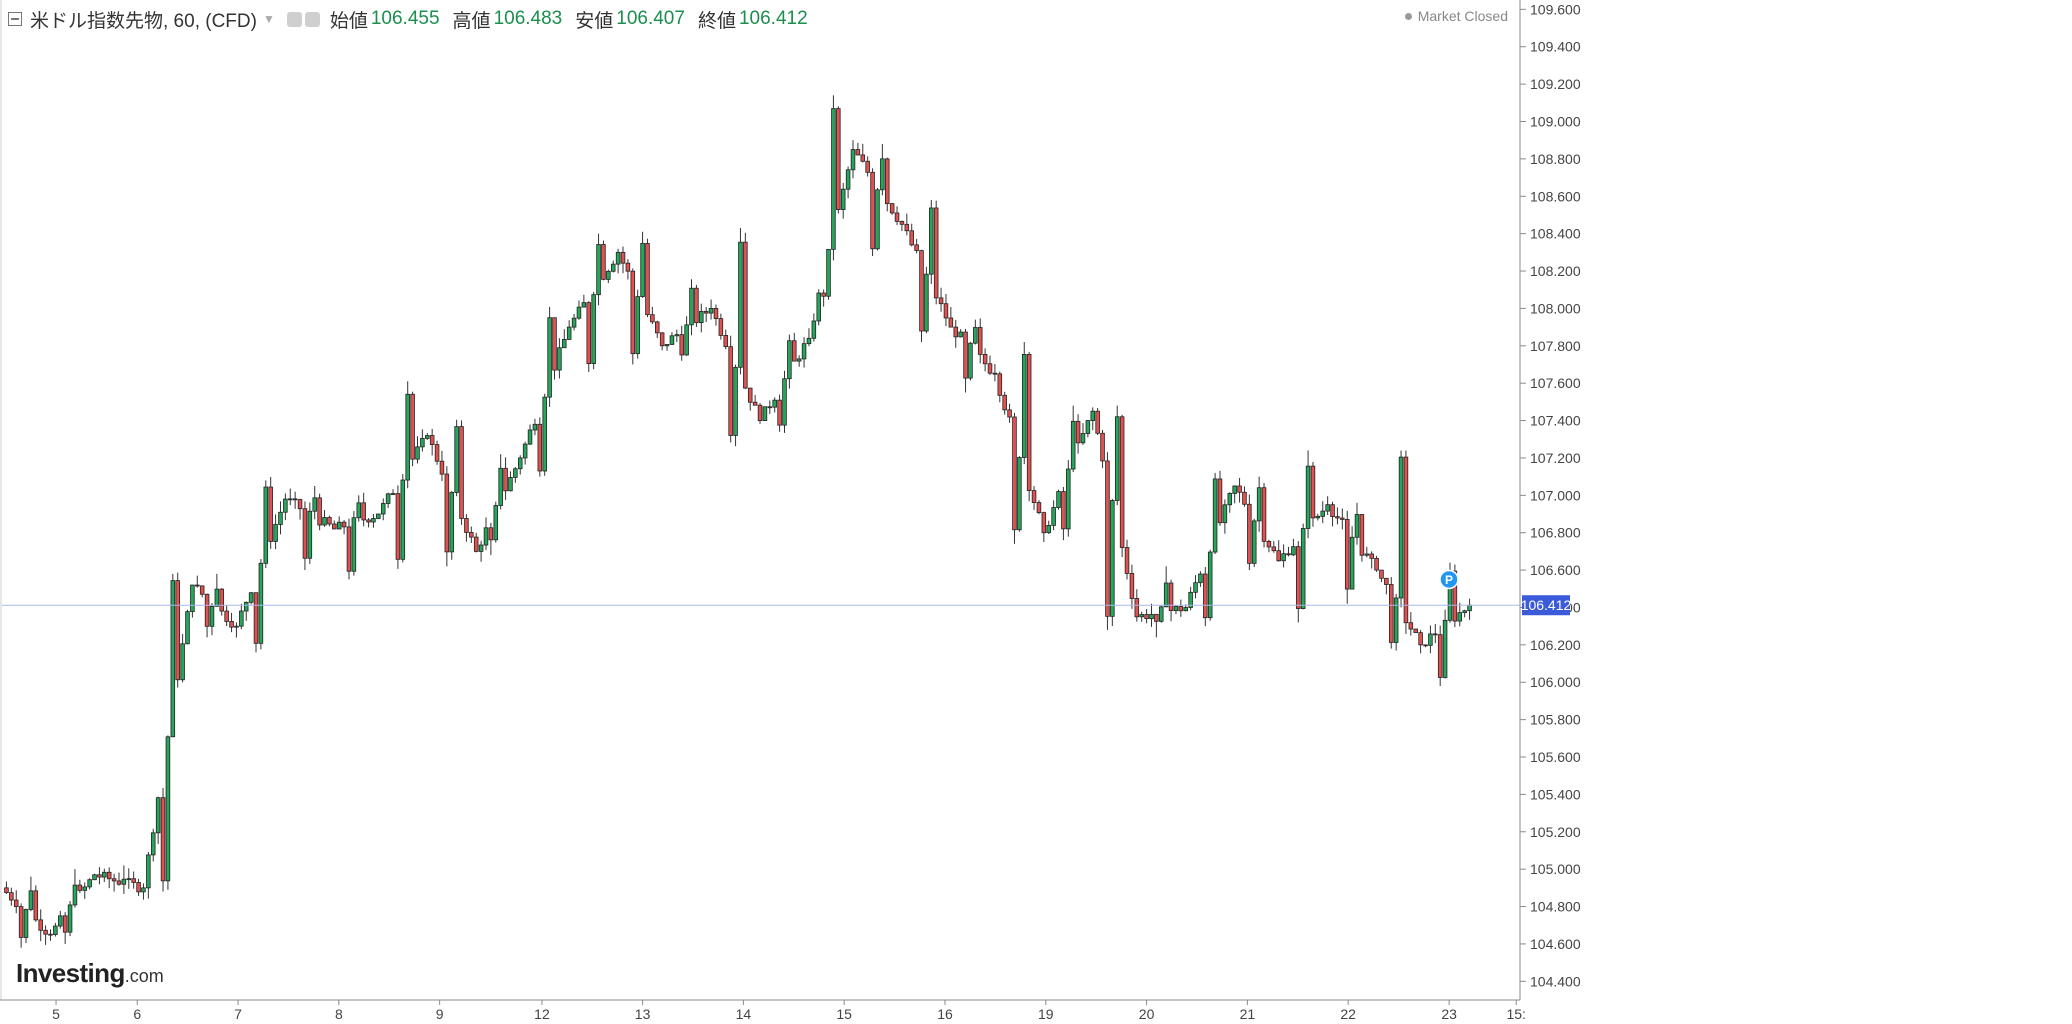 This screenshot has height=1024, width=2072. Describe the element at coordinates (1546, 605) in the screenshot. I see `current-price-badge` at that location.